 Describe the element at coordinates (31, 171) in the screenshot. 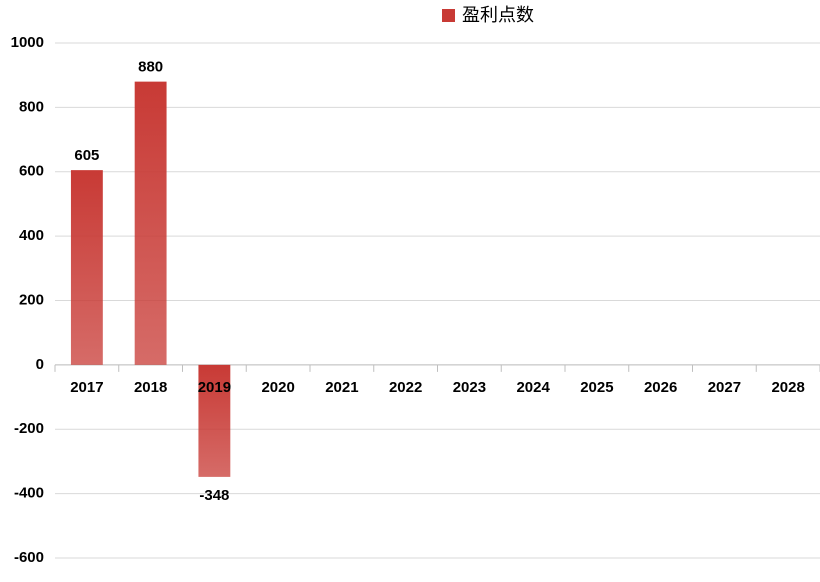

I see `y-tick-label: 600` at that location.